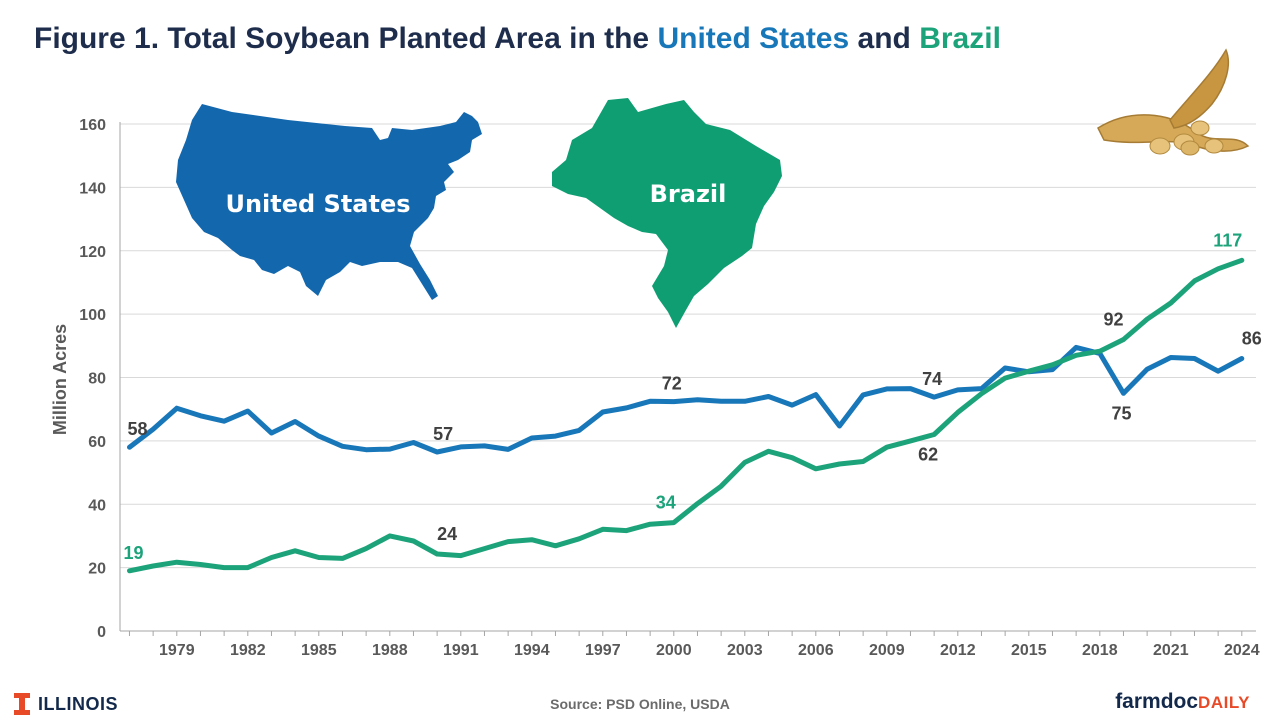 This screenshot has width=1280, height=720. Describe the element at coordinates (133, 553) in the screenshot. I see `data-label: 19` at that location.